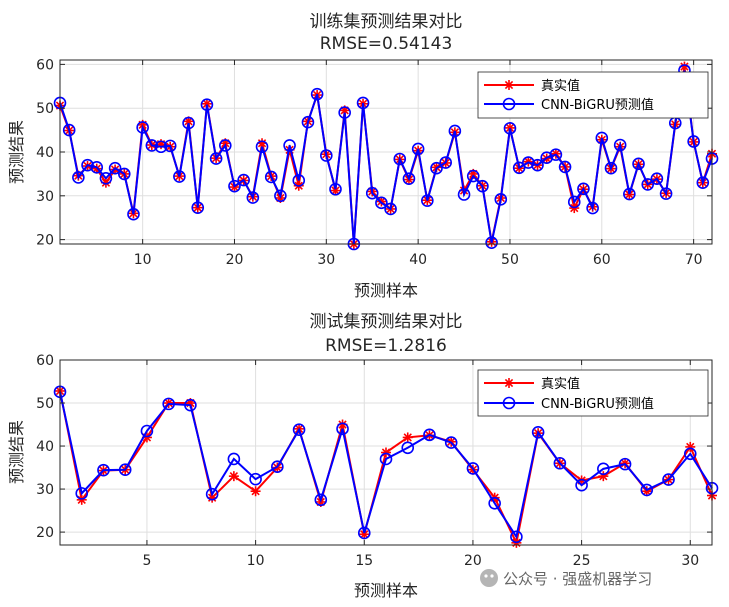 The width and height of the screenshot is (729, 607). What do you see at coordinates (45, 533) in the screenshot?
I see `test-y-tick-label: 20` at bounding box center [45, 533].